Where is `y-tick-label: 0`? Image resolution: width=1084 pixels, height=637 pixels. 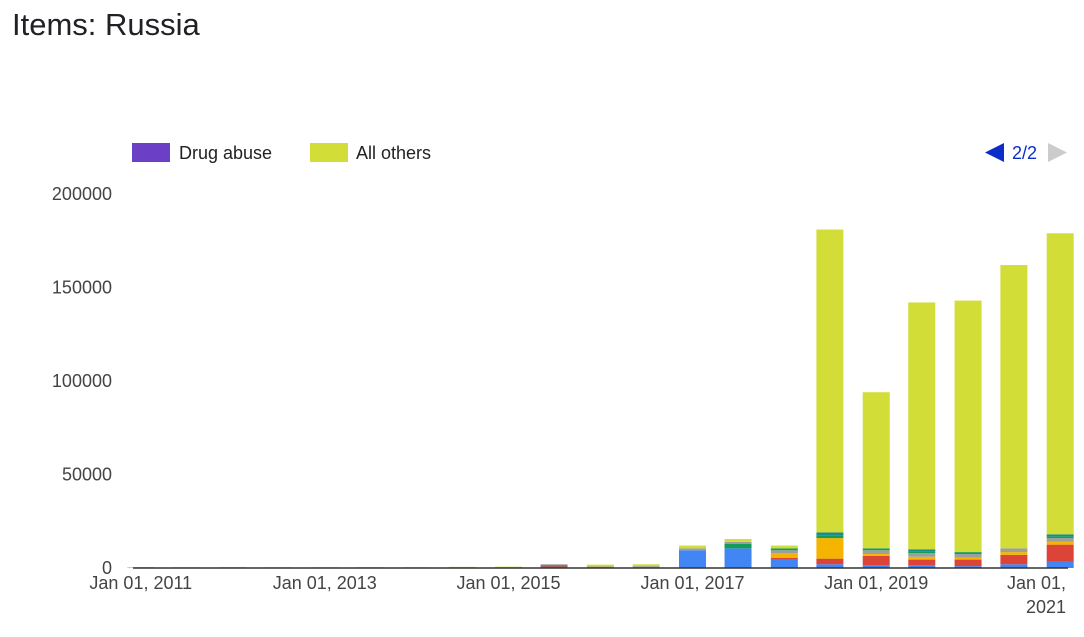
y-tick-label: 0 is located at coordinates (107, 568).